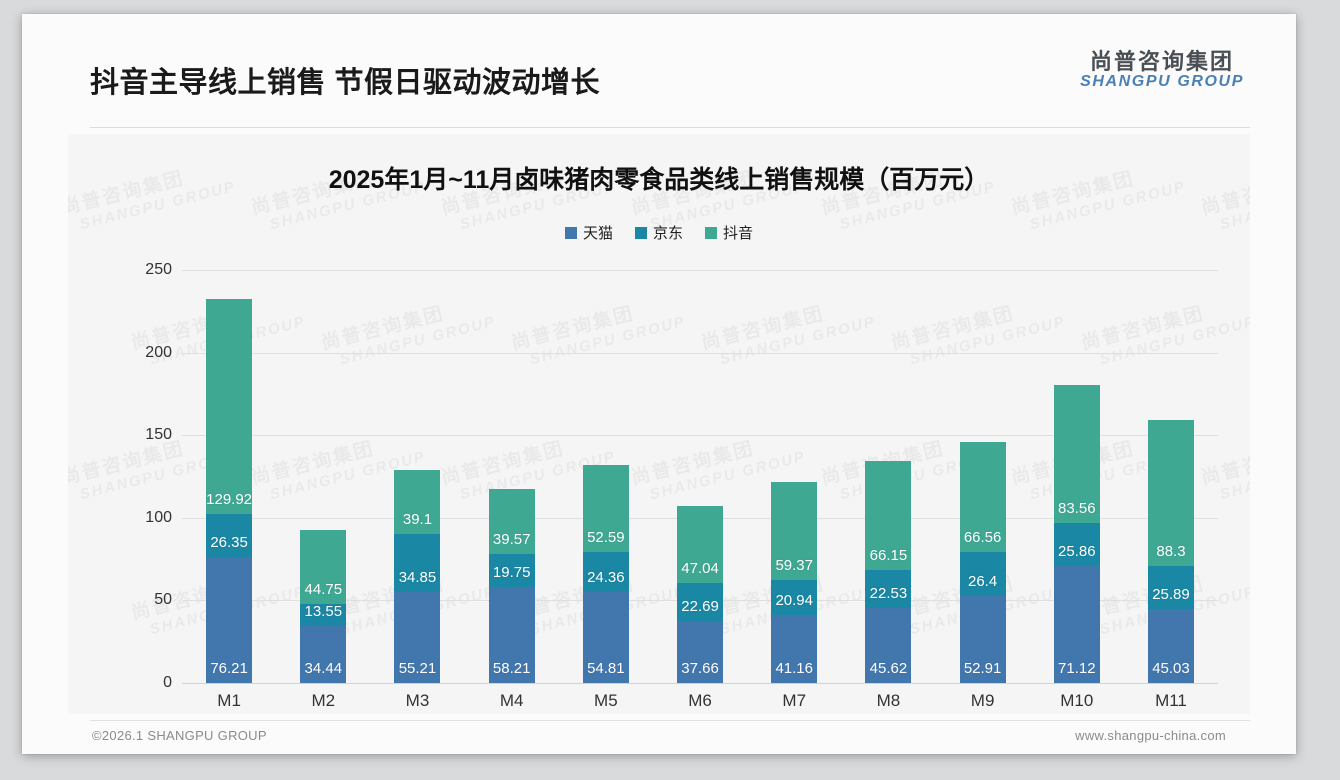 This screenshot has width=1340, height=780. What do you see at coordinates (700, 701) in the screenshot?
I see `x-axis-labels: M1 M2 M3 M4 M5 M6 M7 M8 M9 M10 M11` at bounding box center [700, 701].